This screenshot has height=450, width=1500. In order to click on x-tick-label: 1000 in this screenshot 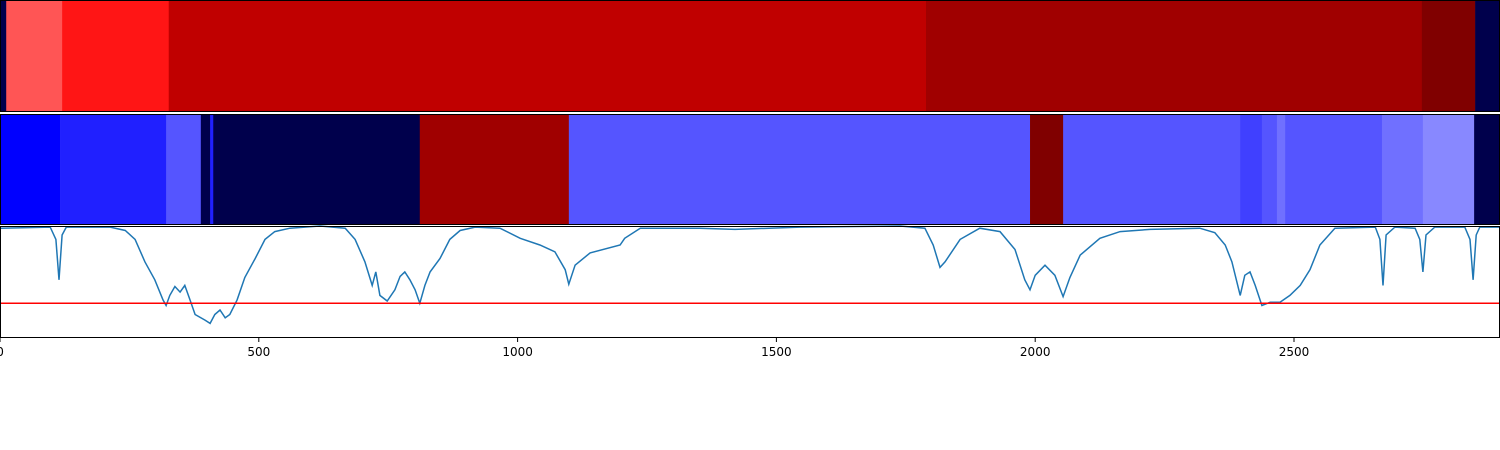, I will do `click(517, 352)`.